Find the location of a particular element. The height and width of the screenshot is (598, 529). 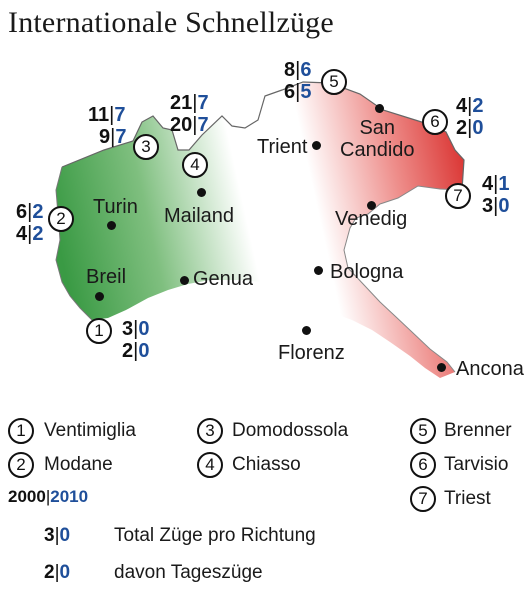

city-dot-breil is located at coordinates (99, 296).